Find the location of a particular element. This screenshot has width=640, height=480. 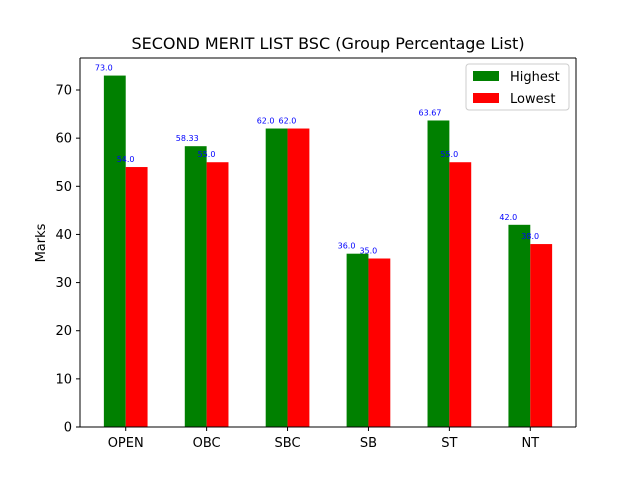

x-tick-label: ST is located at coordinates (449, 443).